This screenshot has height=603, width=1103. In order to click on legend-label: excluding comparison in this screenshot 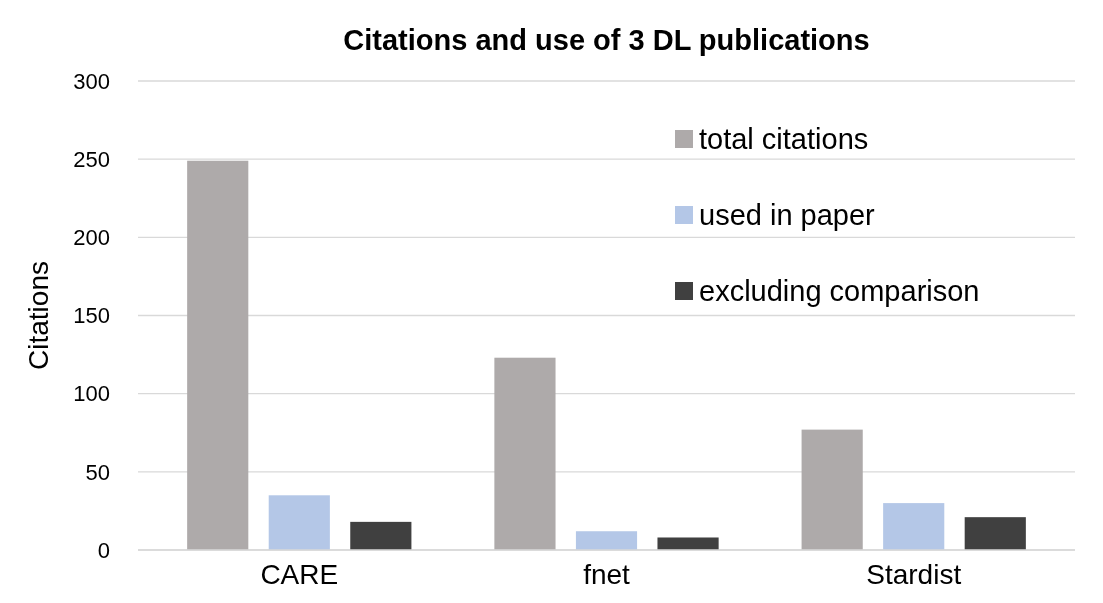, I will do `click(839, 291)`.